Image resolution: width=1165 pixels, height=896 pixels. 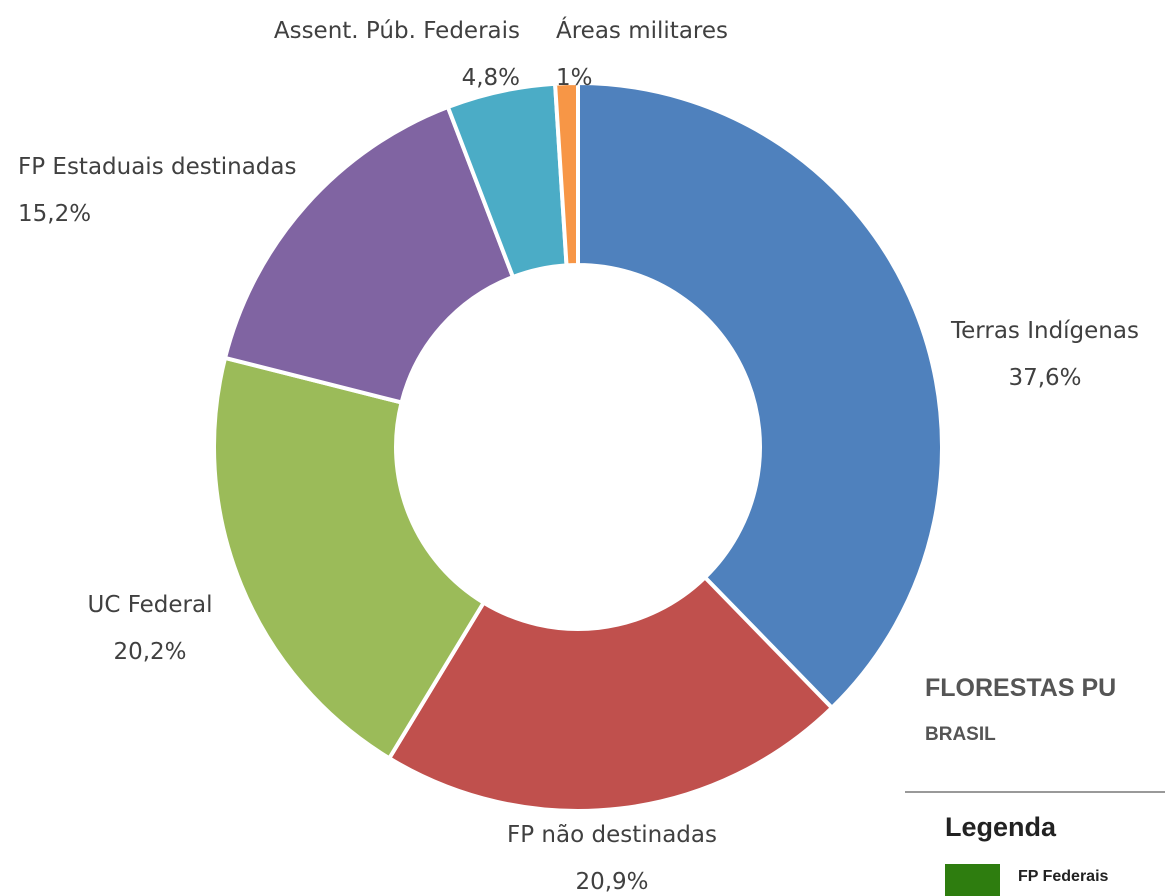 What do you see at coordinates (612, 835) in the screenshot?
I see `category-label: FP não destinadas` at bounding box center [612, 835].